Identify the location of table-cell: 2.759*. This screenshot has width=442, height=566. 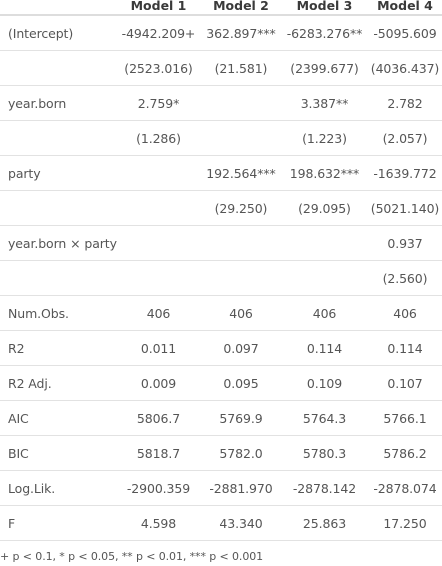
(158, 103).